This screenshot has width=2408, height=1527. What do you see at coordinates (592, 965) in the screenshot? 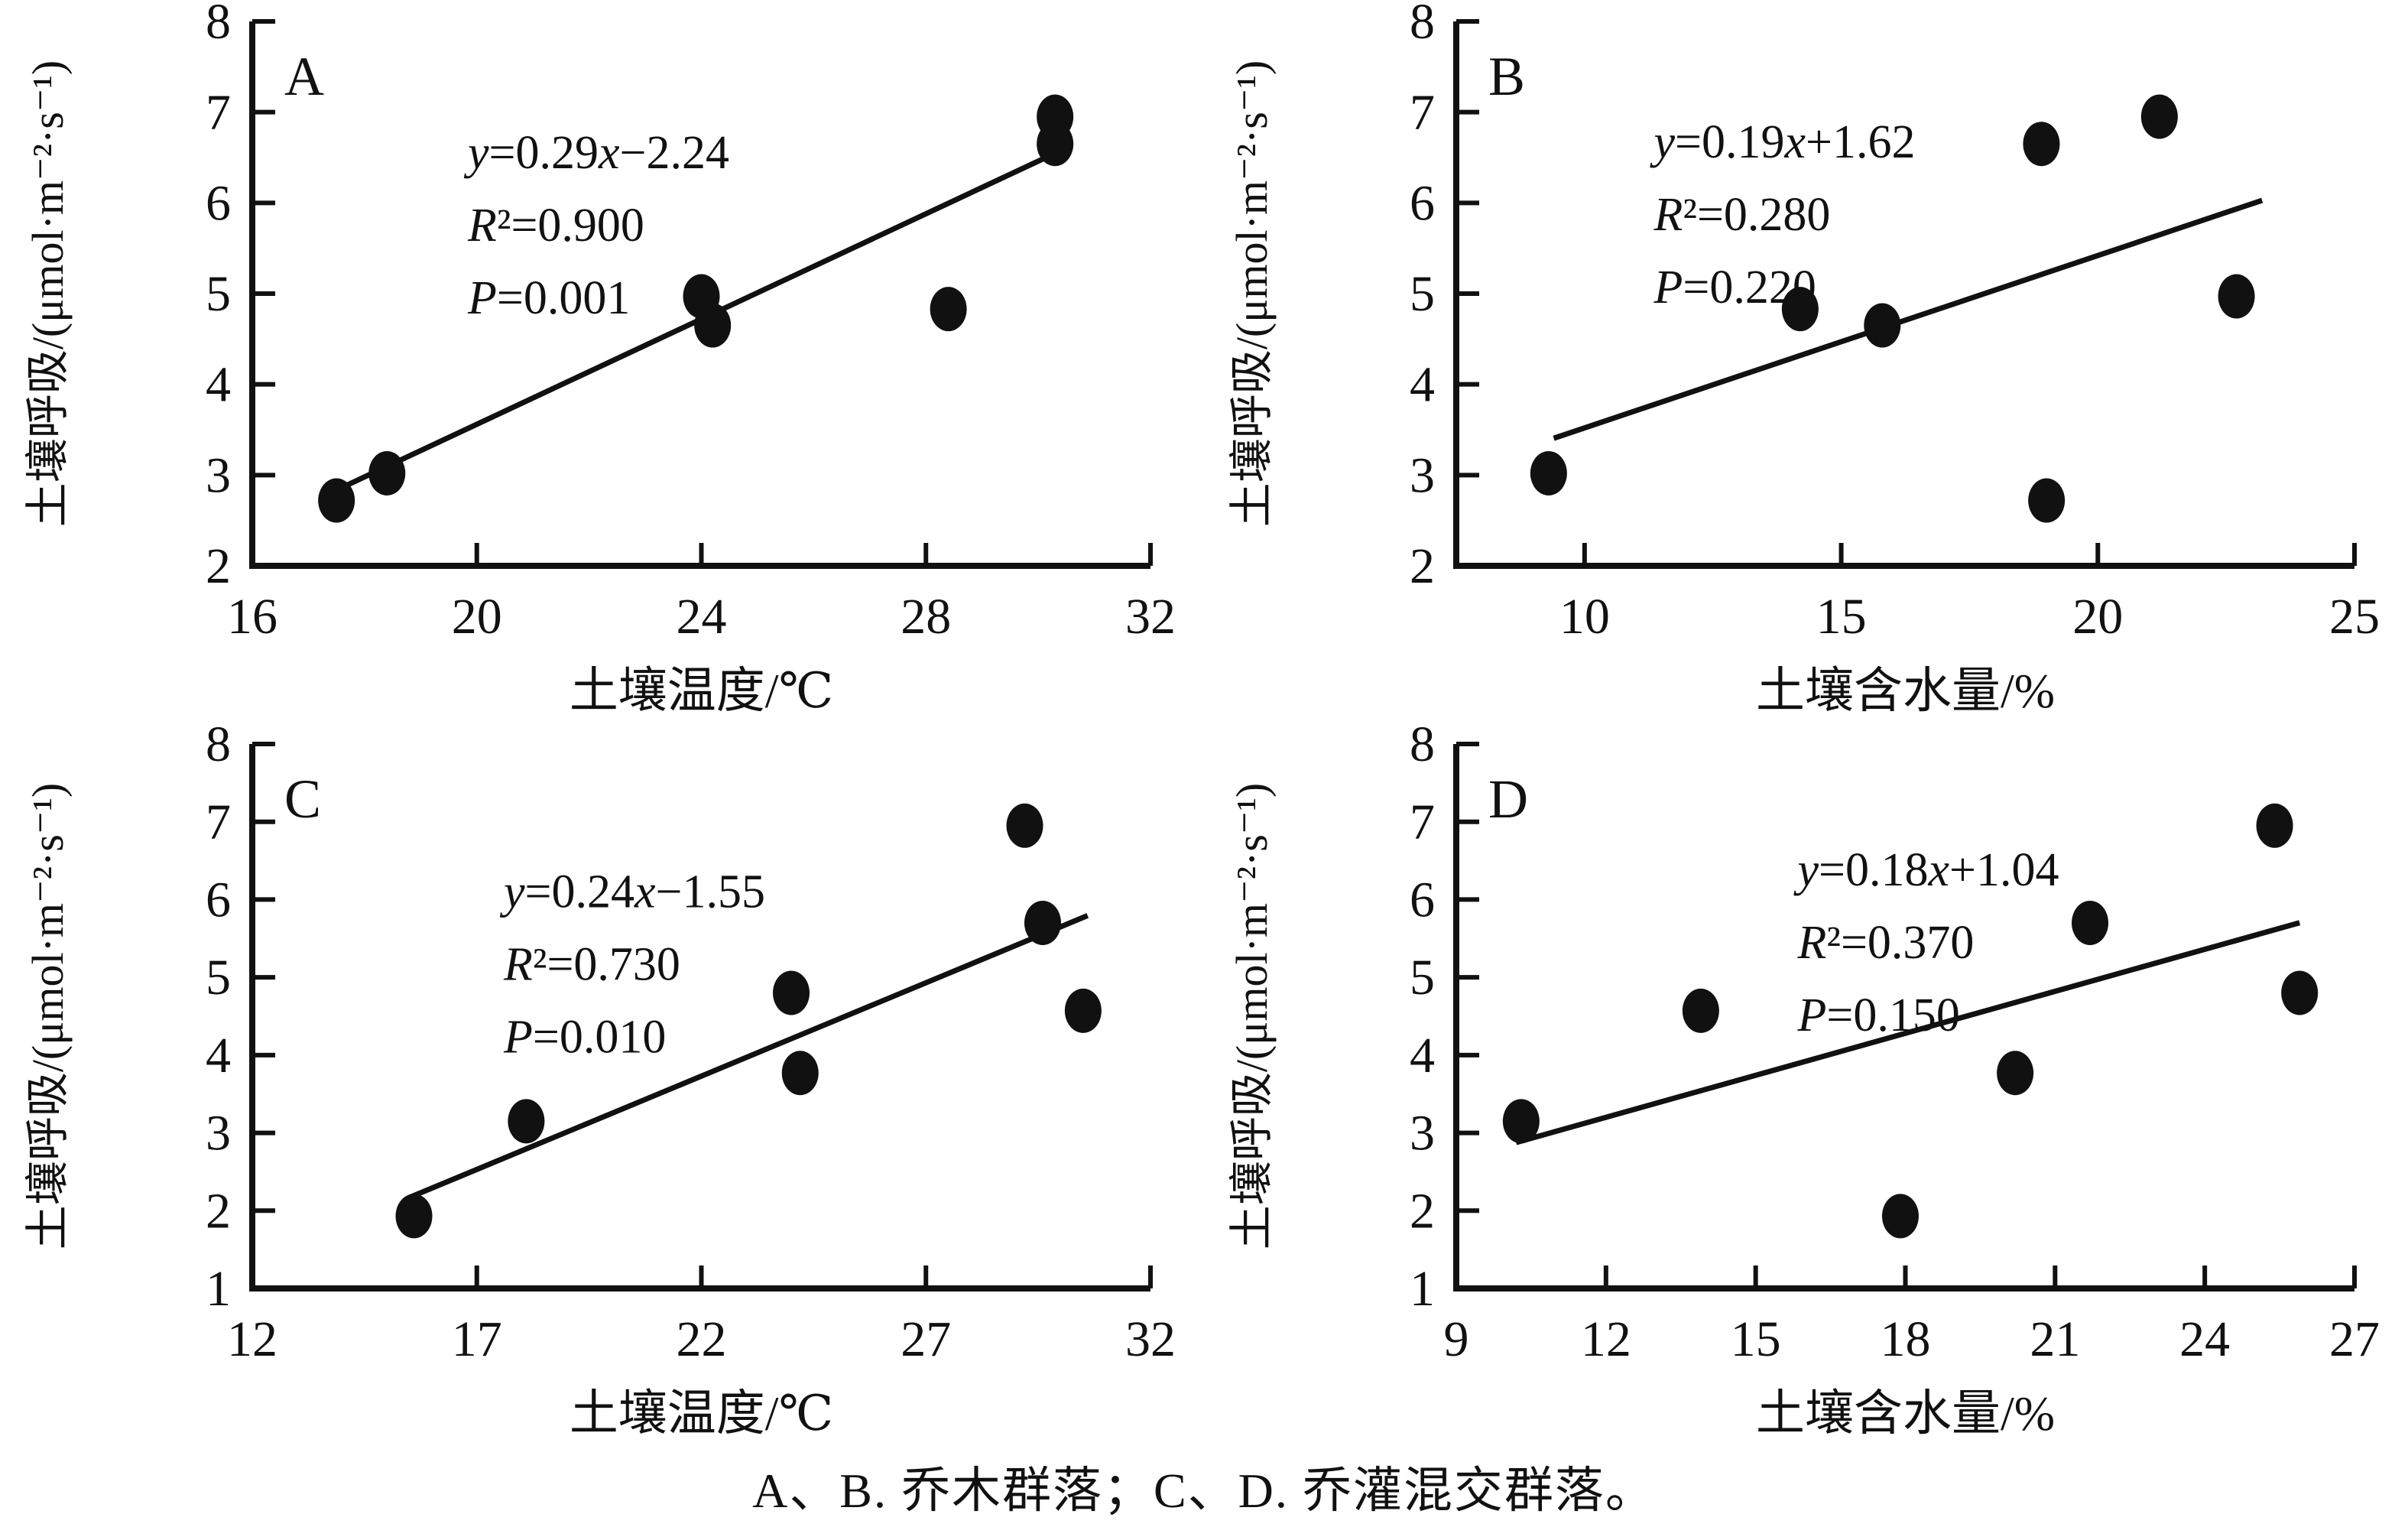
I see `equation-text: R²=0.730` at bounding box center [592, 965].